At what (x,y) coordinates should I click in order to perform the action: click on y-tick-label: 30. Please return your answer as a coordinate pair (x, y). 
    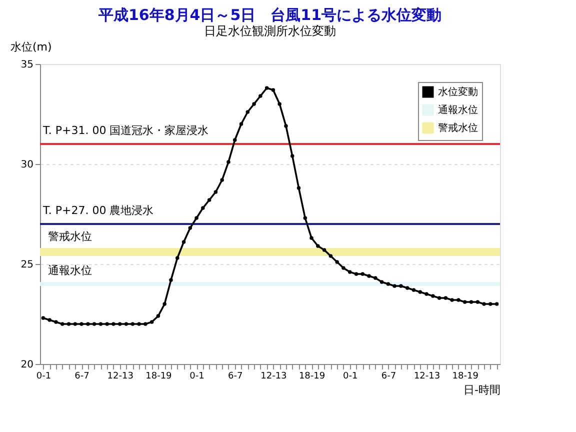
    Looking at the image, I should click on (27, 165).